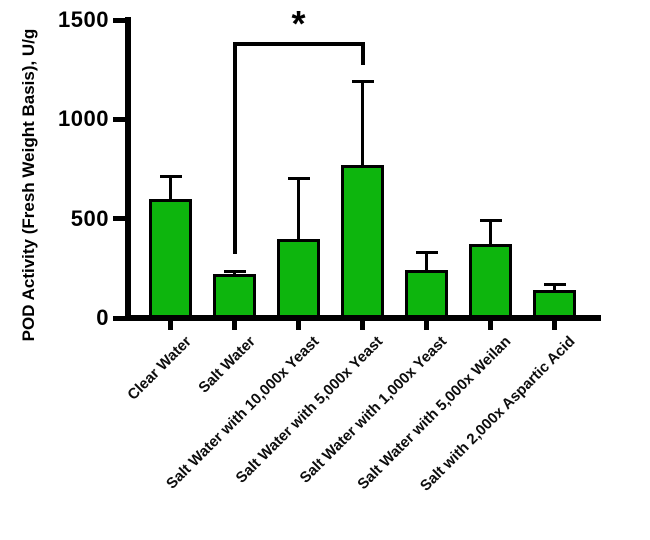 The image size is (650, 540). What do you see at coordinates (83, 19) in the screenshot?
I see `y-tick-label: 1500` at bounding box center [83, 19].